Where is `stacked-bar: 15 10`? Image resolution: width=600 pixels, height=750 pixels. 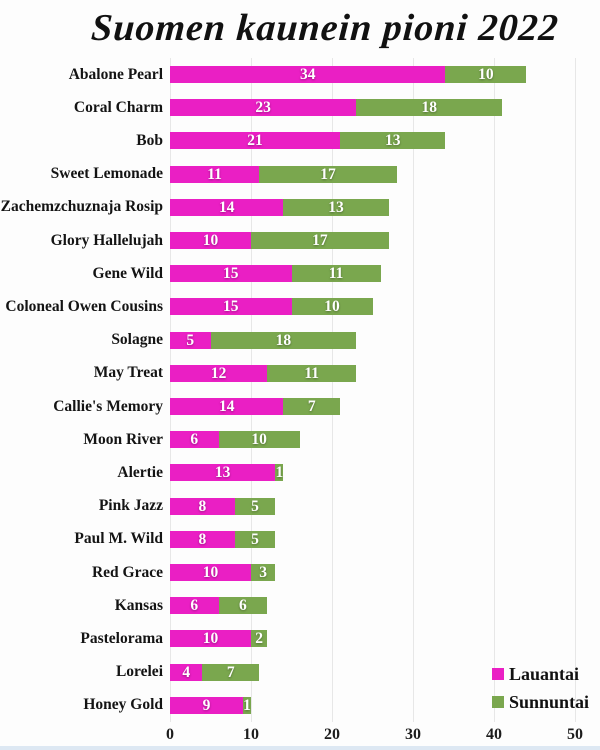
stacked-bar: 15 10 is located at coordinates (271, 307).